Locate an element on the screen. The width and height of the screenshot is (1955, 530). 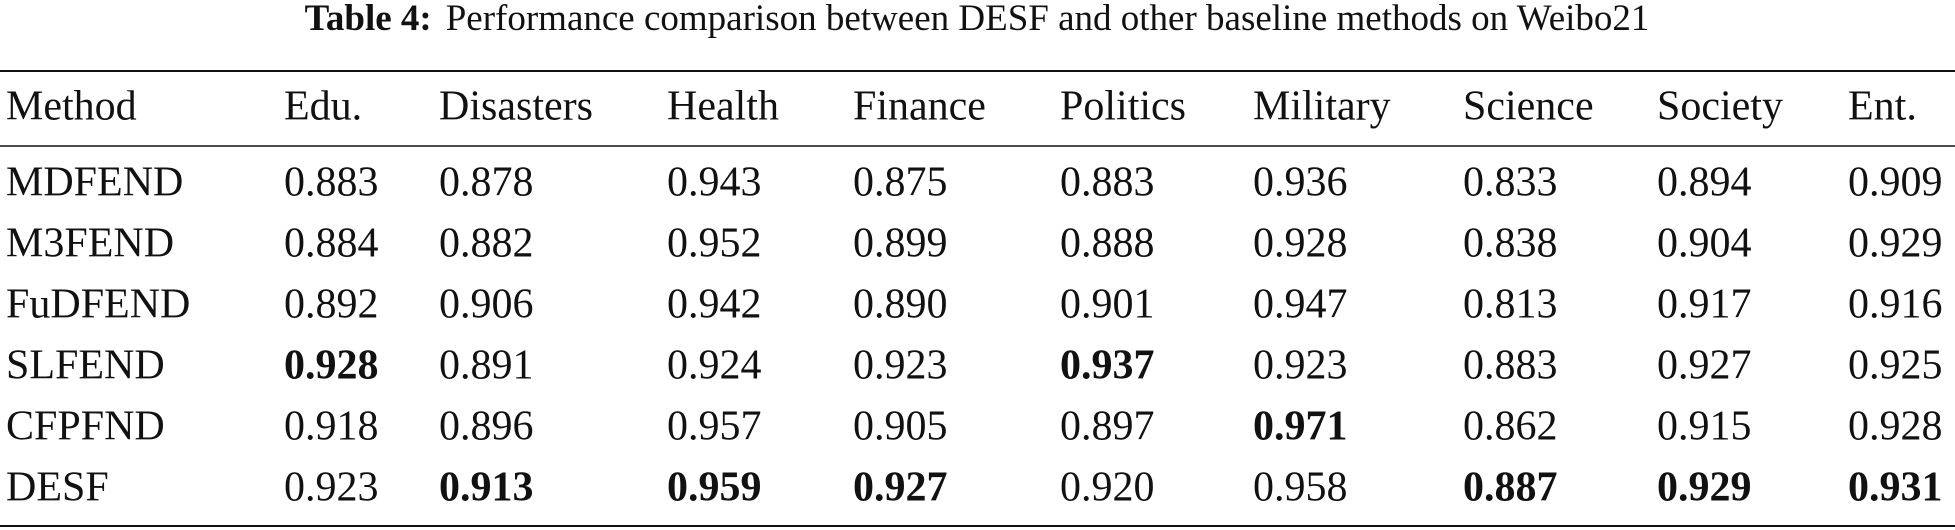
header-cell: Finance is located at coordinates (919, 107).